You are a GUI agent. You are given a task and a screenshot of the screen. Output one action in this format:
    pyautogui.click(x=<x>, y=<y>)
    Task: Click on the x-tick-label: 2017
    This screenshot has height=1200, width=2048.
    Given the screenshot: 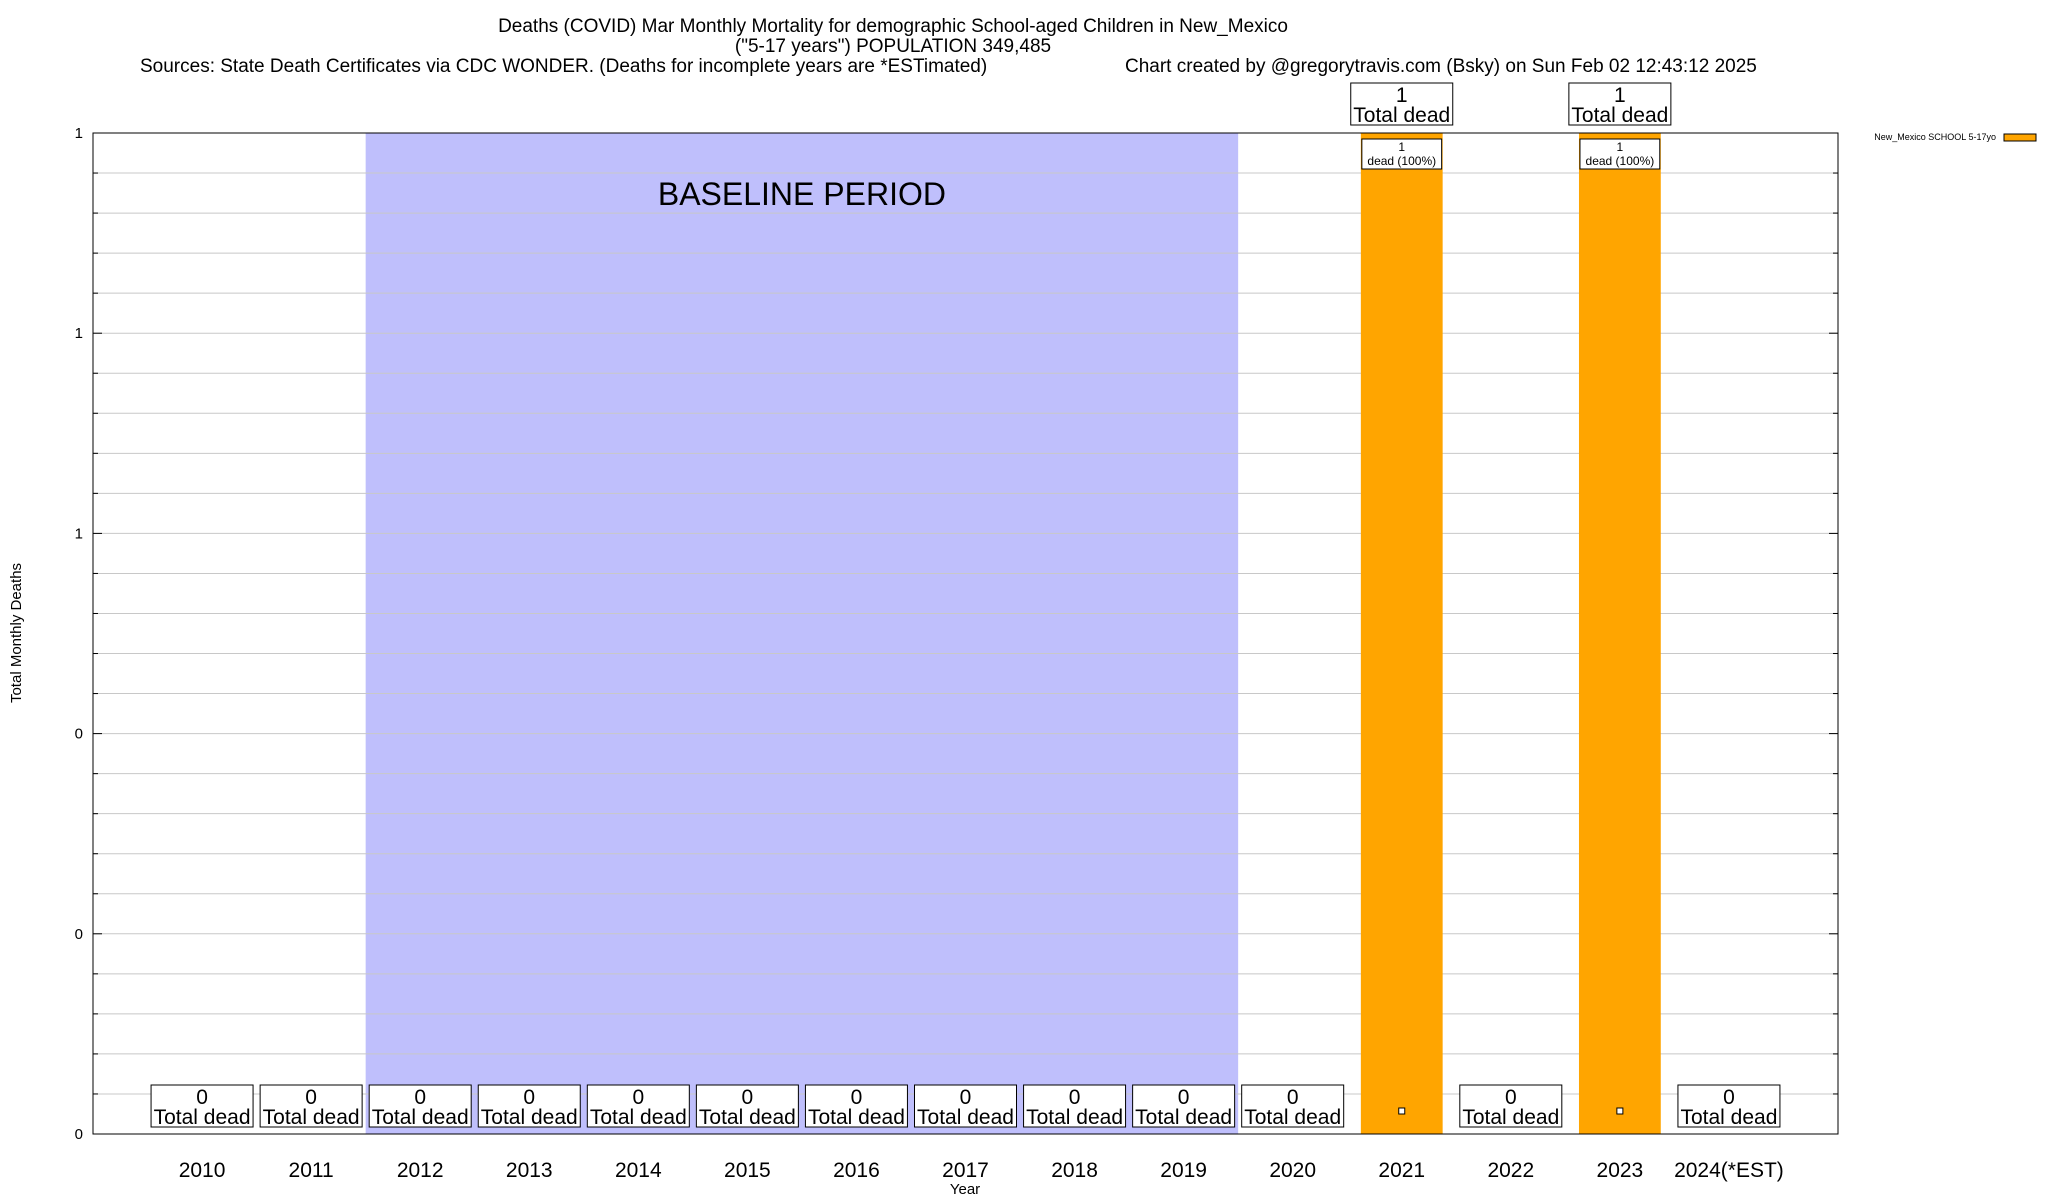 What is the action you would take?
    pyautogui.click(x=965, y=1170)
    